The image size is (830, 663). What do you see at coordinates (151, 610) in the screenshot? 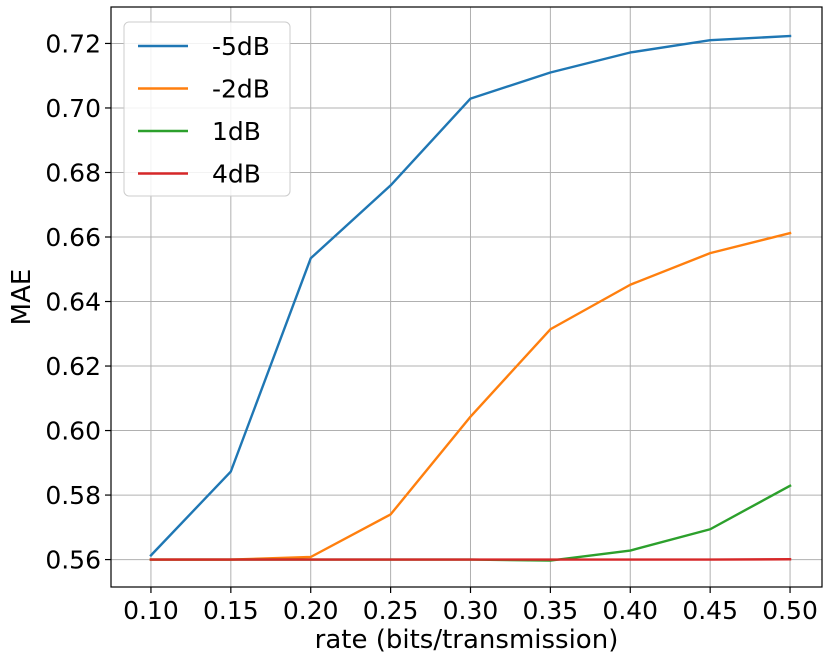
I see `x-tick-label: 0.10` at bounding box center [151, 610].